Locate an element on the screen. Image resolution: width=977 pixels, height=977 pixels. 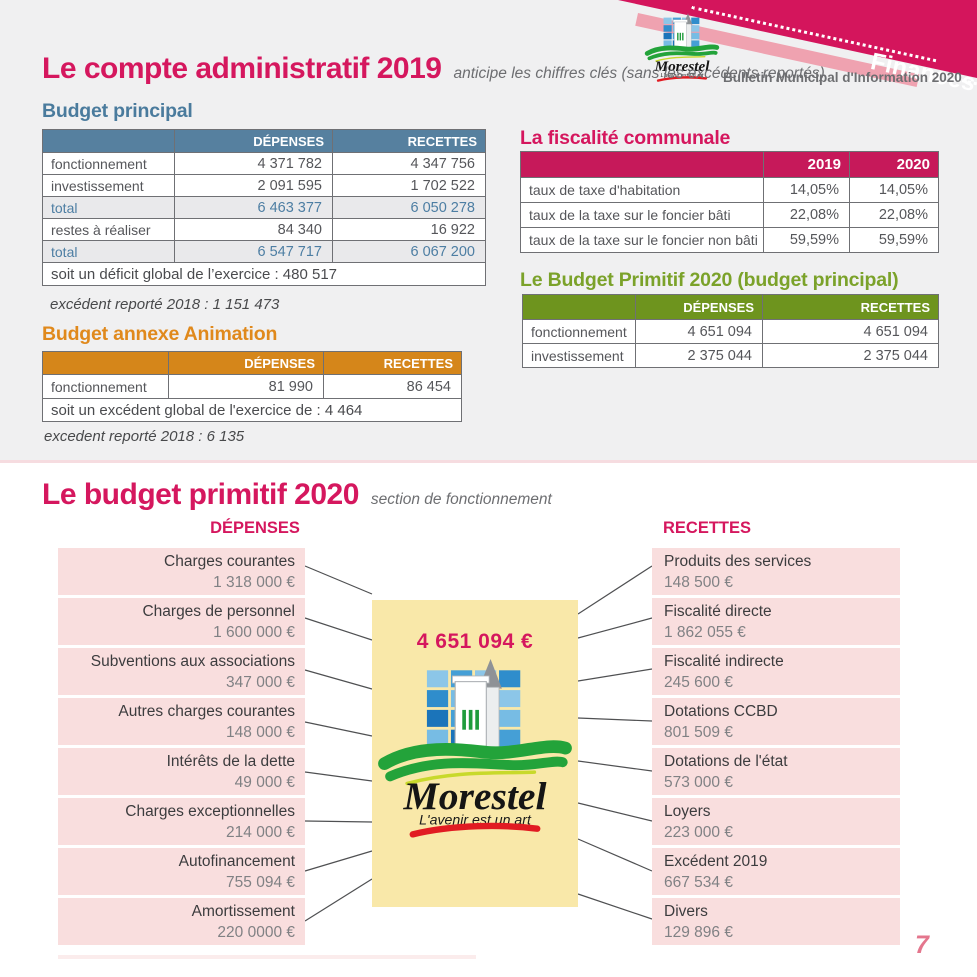
item-label: Charges courantes is located at coordinates (229, 561).